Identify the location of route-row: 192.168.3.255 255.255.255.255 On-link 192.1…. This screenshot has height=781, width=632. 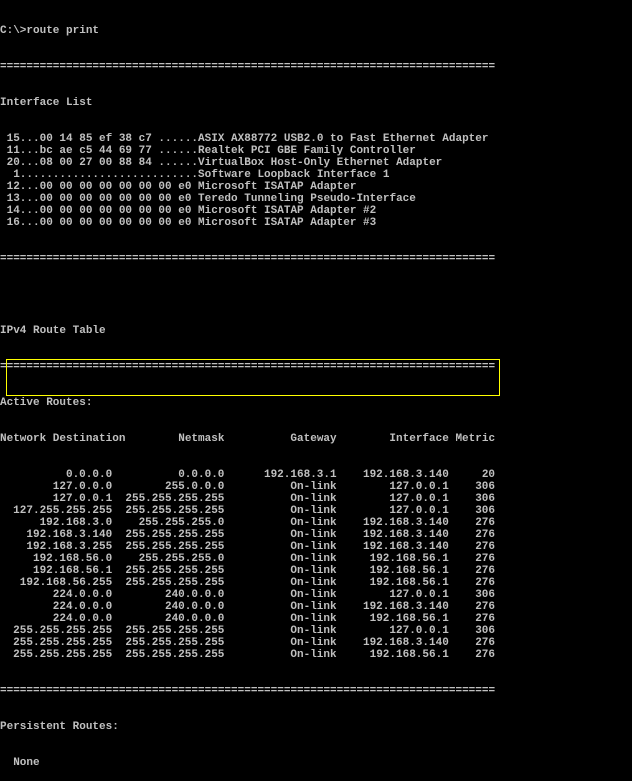
(247, 547).